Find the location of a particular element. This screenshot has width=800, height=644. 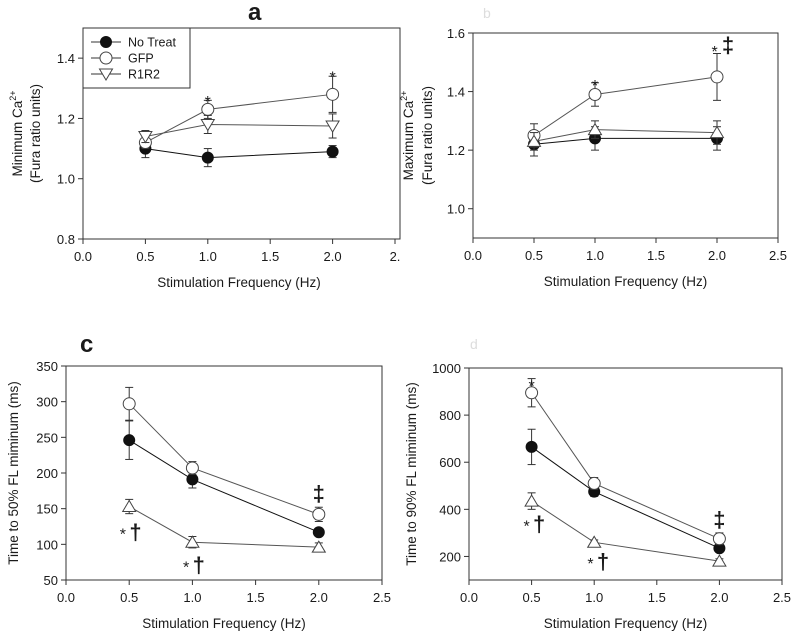

y-tick-label: 1.4 is located at coordinates (66, 58).